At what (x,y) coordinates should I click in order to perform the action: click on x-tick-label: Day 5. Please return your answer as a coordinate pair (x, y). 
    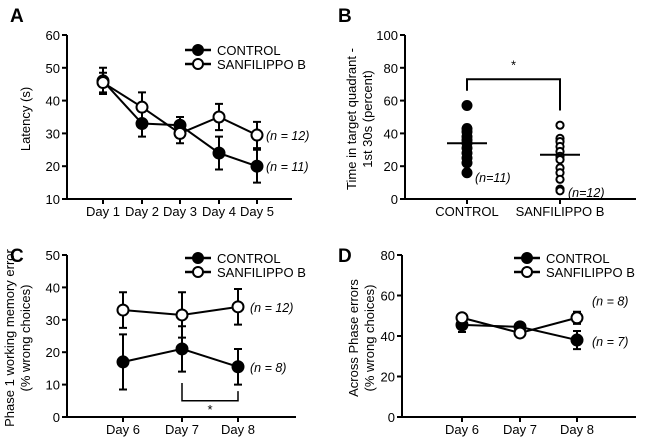
    Looking at the image, I should click on (257, 211).